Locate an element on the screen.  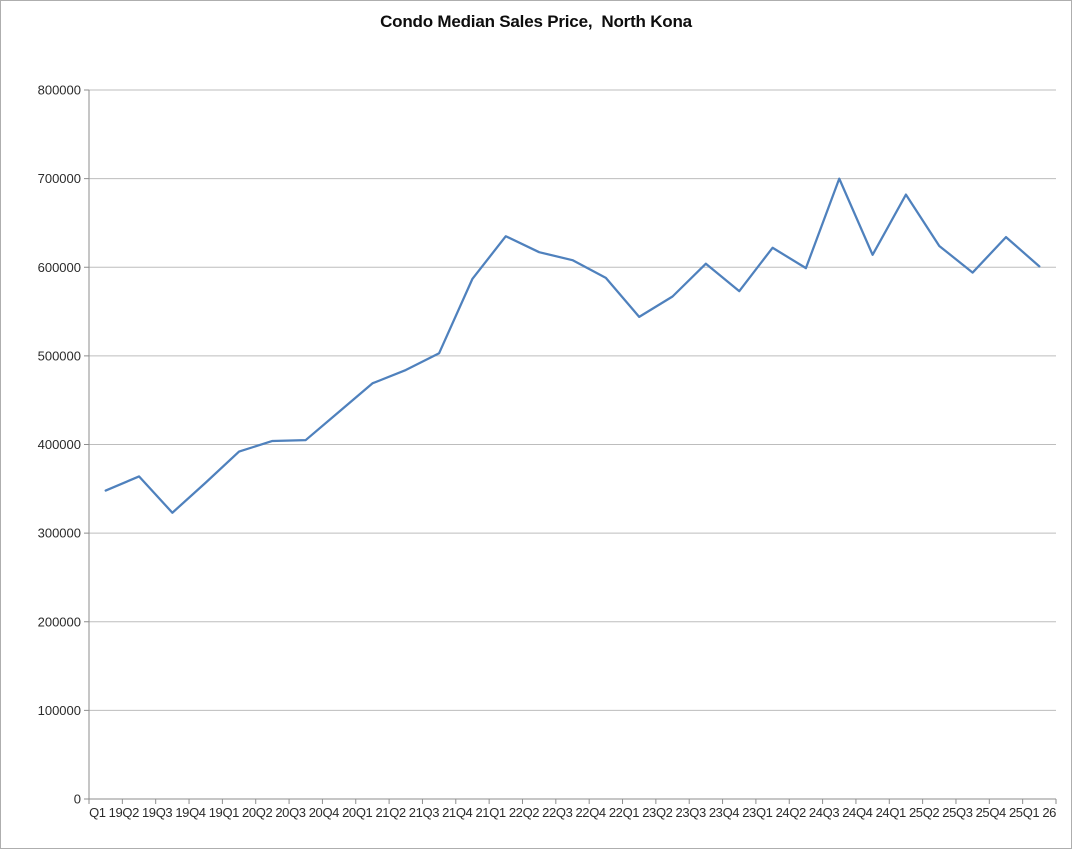
x-axis-label: Q3 25 is located at coordinates (972, 812).